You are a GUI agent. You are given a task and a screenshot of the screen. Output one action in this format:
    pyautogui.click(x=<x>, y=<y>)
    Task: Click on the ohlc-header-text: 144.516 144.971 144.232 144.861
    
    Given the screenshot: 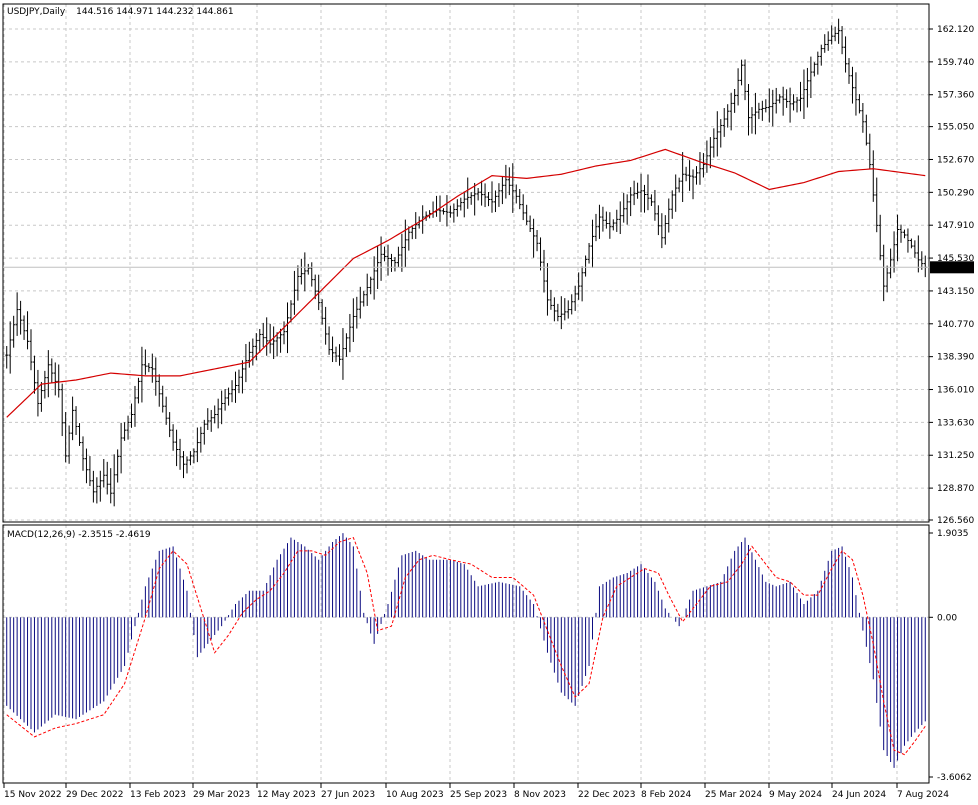 What is the action you would take?
    pyautogui.click(x=154, y=12)
    